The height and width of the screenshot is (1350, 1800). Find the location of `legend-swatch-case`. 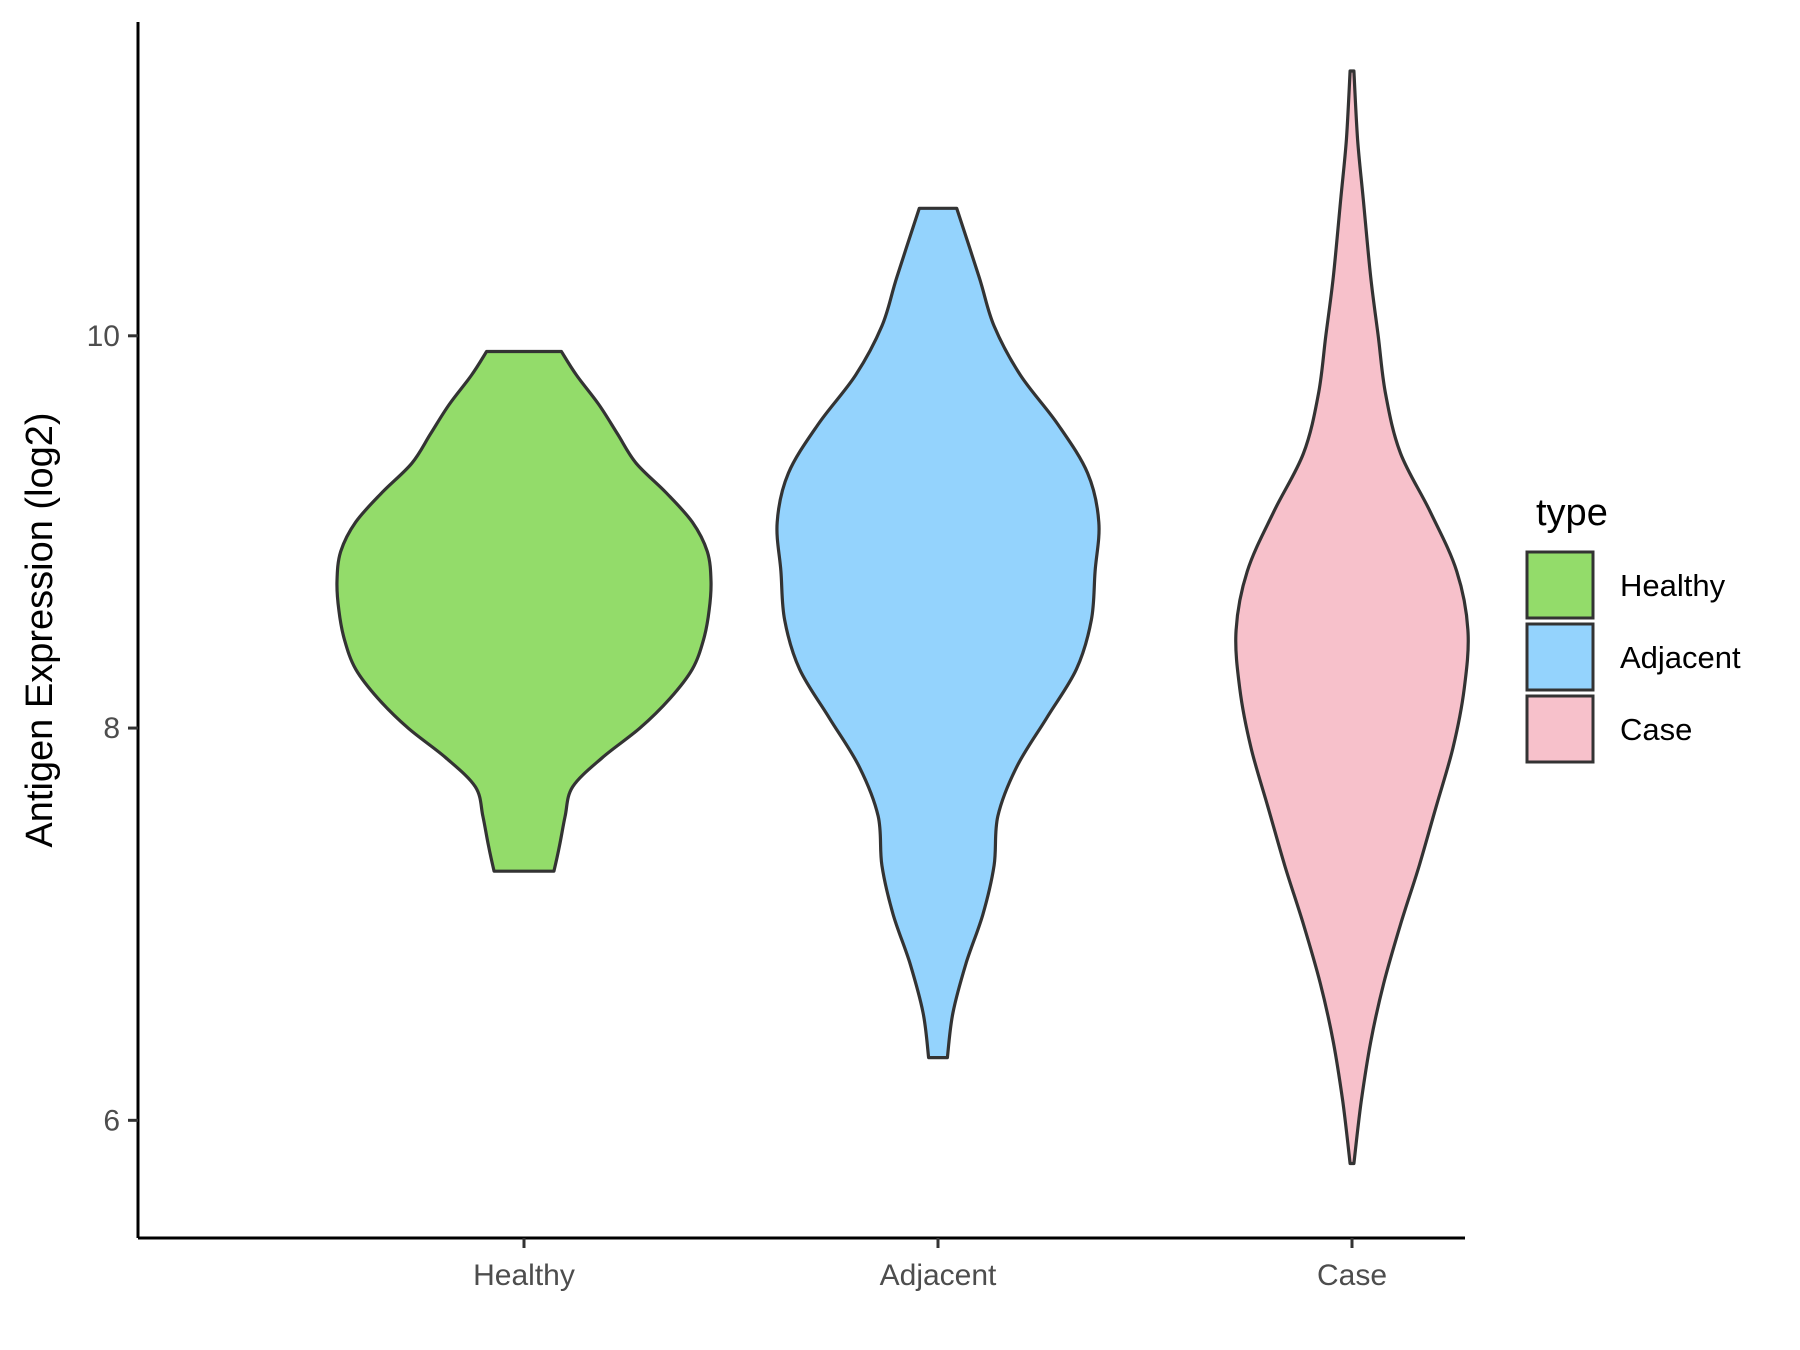

legend-swatch-case is located at coordinates (1560, 729).